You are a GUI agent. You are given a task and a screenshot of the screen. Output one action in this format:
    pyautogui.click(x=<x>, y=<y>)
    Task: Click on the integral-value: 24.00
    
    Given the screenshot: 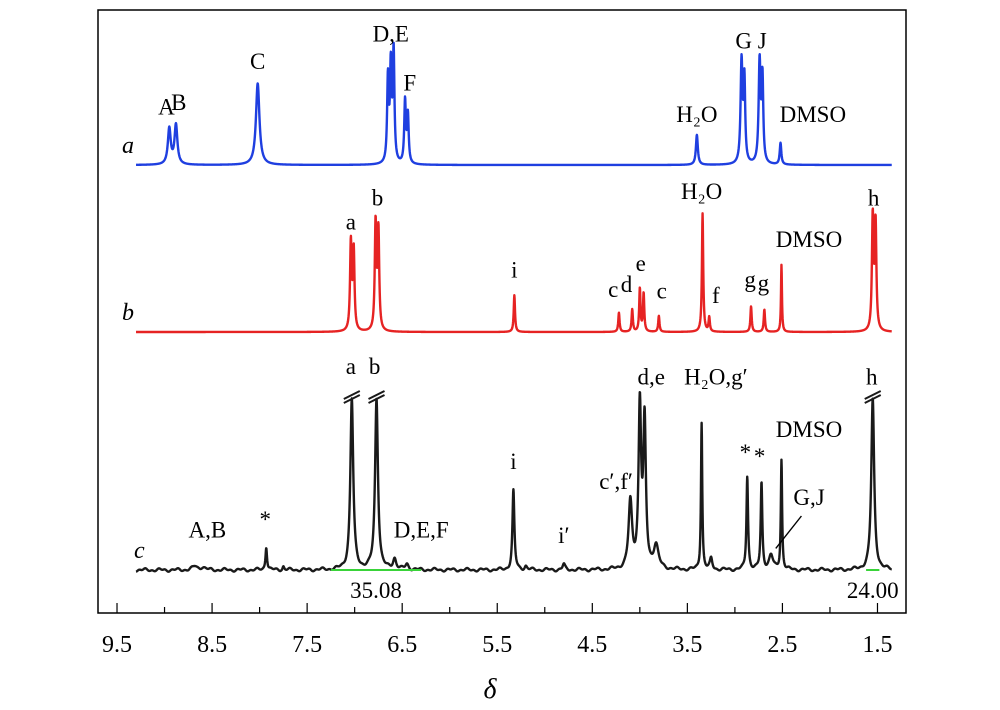 What is the action you would take?
    pyautogui.click(x=873, y=590)
    